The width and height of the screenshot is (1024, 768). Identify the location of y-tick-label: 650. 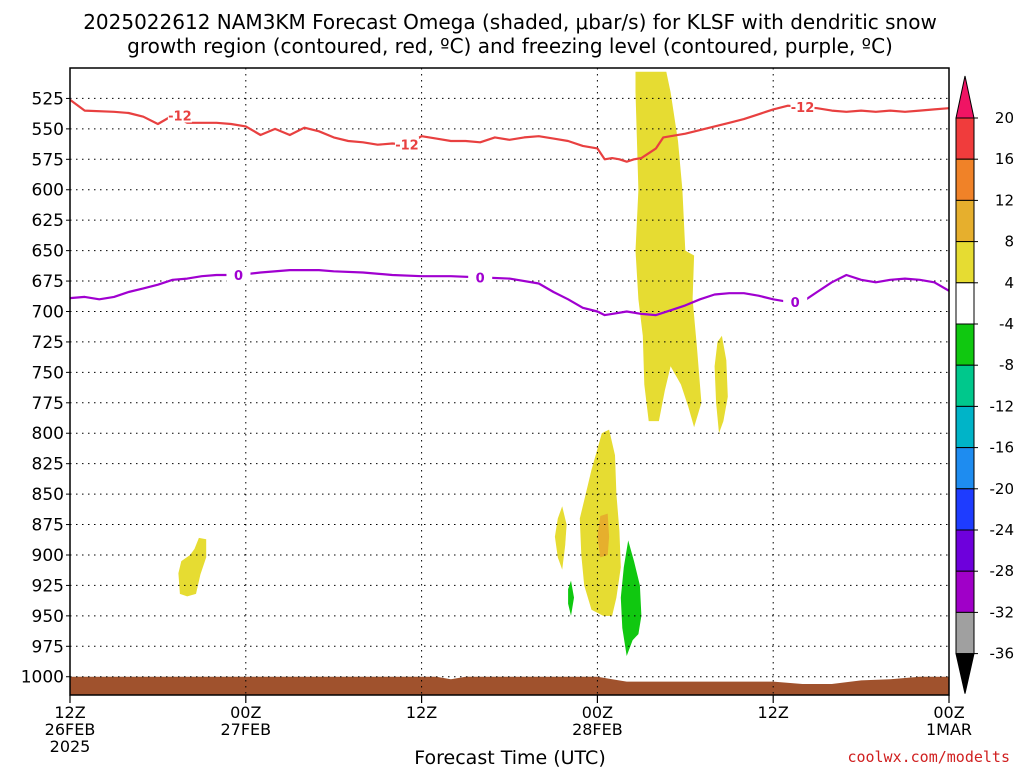
(48, 252).